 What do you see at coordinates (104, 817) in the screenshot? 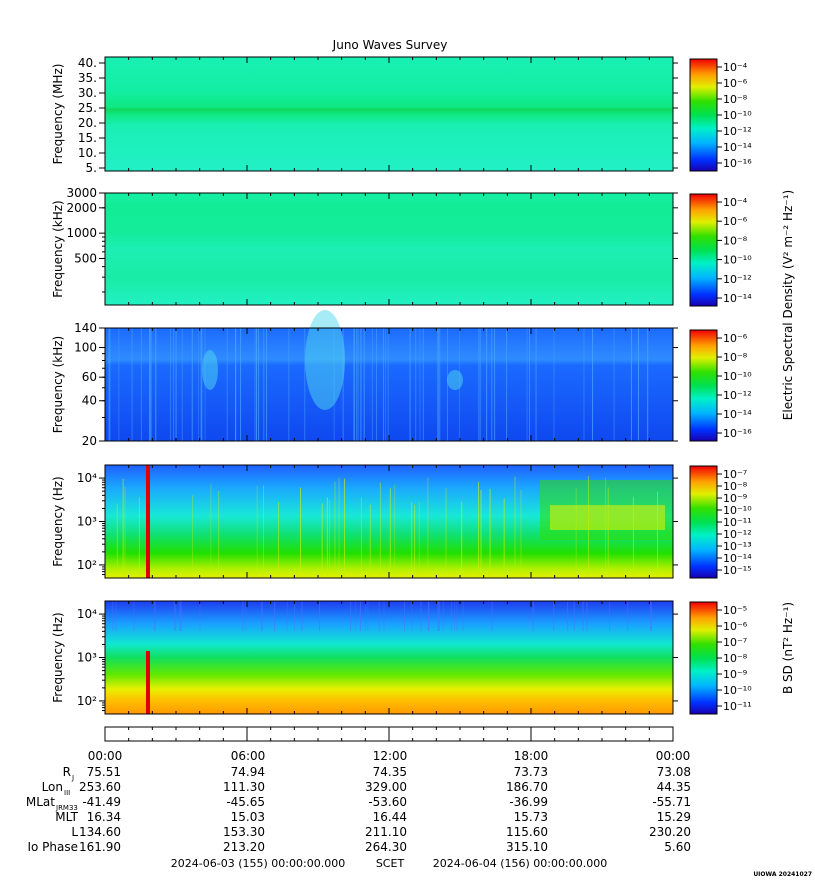
I see `ephemeris-value: 16.34` at bounding box center [104, 817].